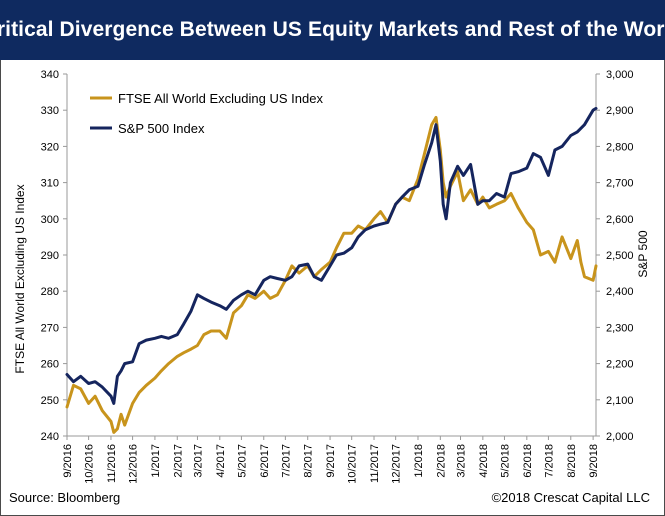 The height and width of the screenshot is (516, 665). I want to click on y-right-tick-label: 2,000, so click(620, 437).